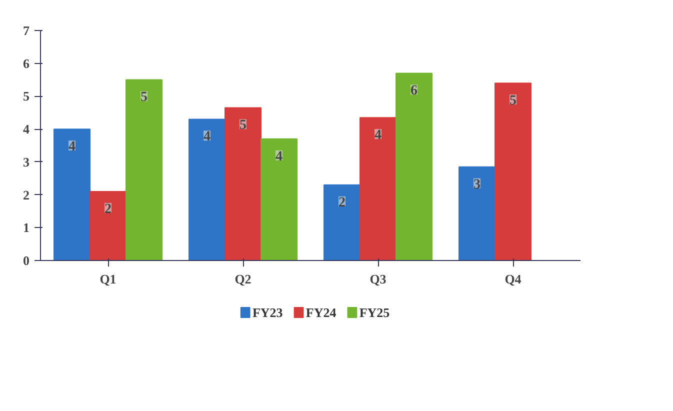 The image size is (673, 411). What do you see at coordinates (321, 312) in the screenshot?
I see `legend-label: FY24` at bounding box center [321, 312].